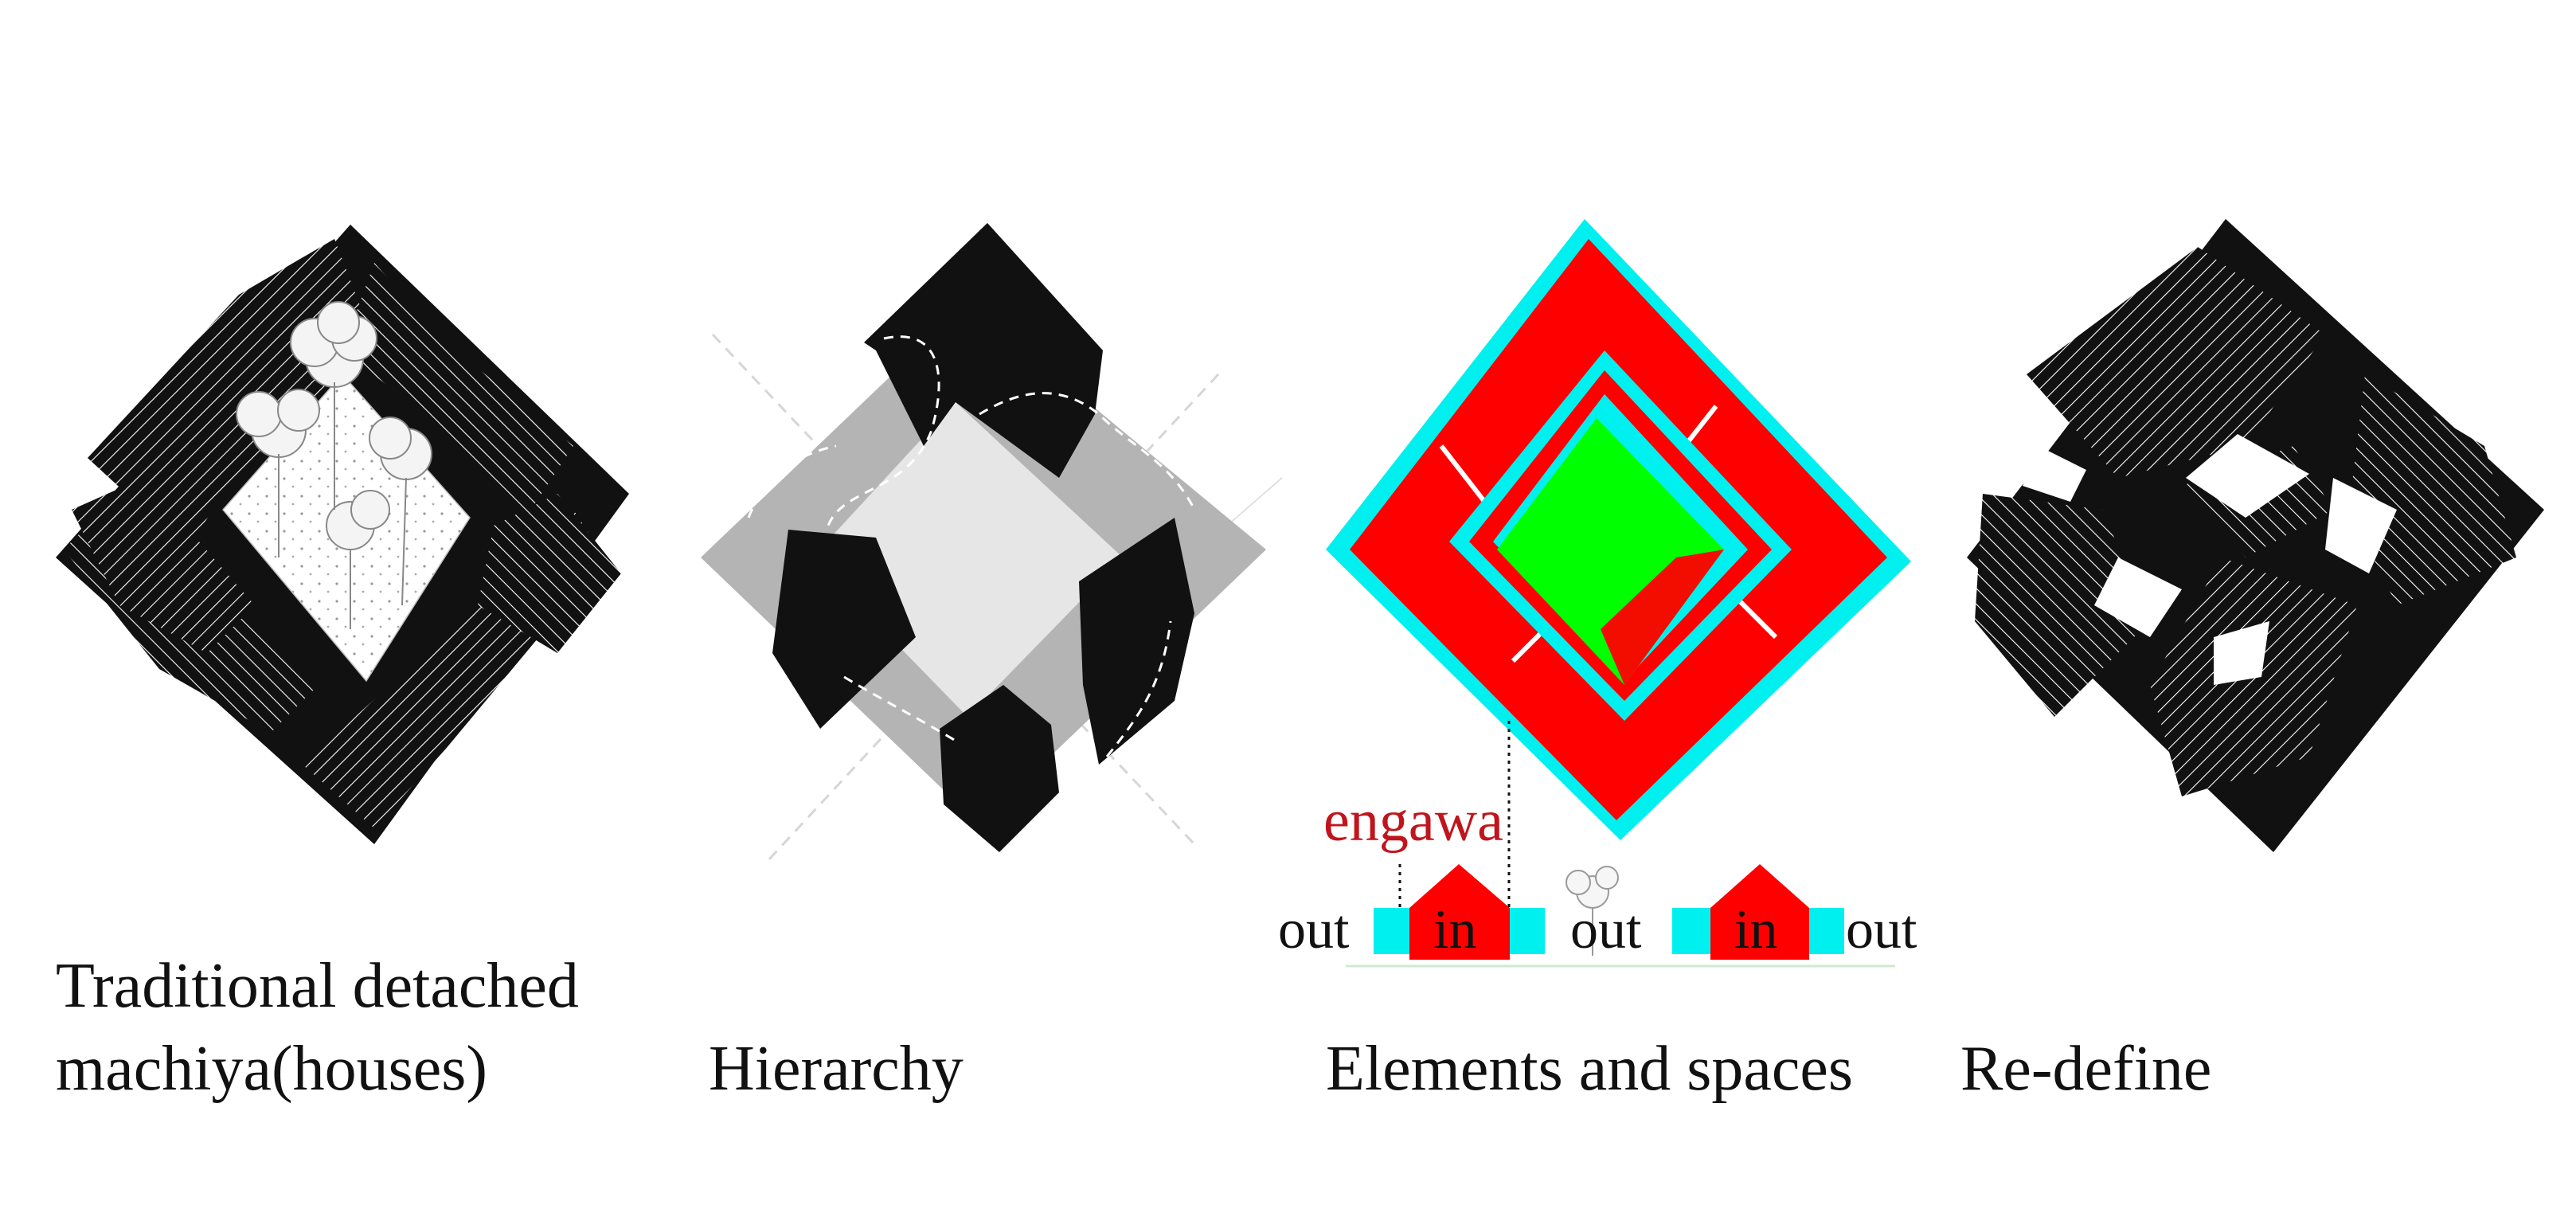 The height and width of the screenshot is (1205, 2576). I want to click on roof-block-n, so click(2176, 362).